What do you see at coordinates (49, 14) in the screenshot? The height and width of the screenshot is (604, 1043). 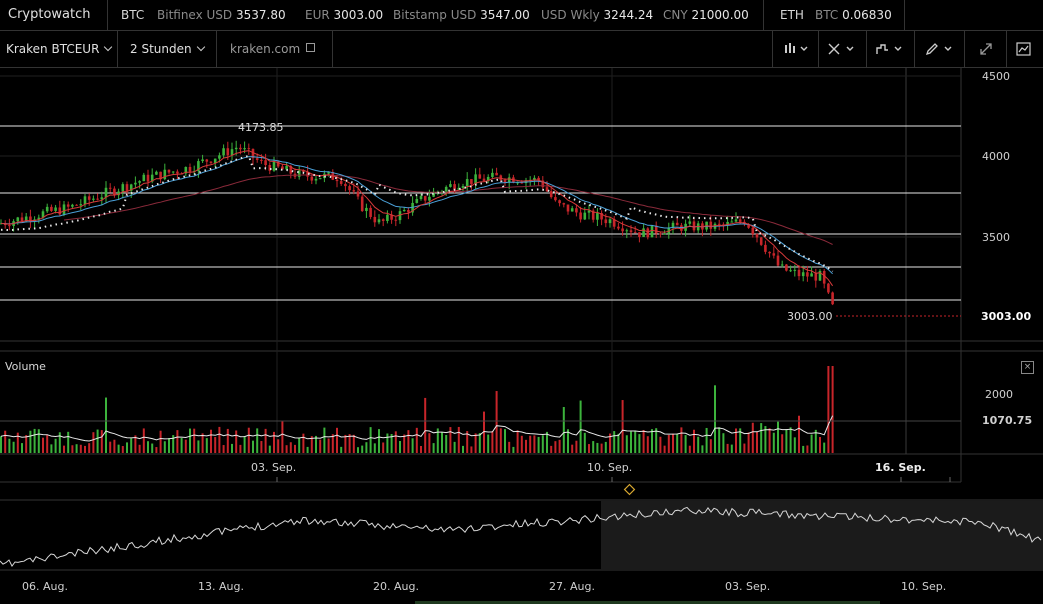 I see `brand-logo: Cryptowatch` at bounding box center [49, 14].